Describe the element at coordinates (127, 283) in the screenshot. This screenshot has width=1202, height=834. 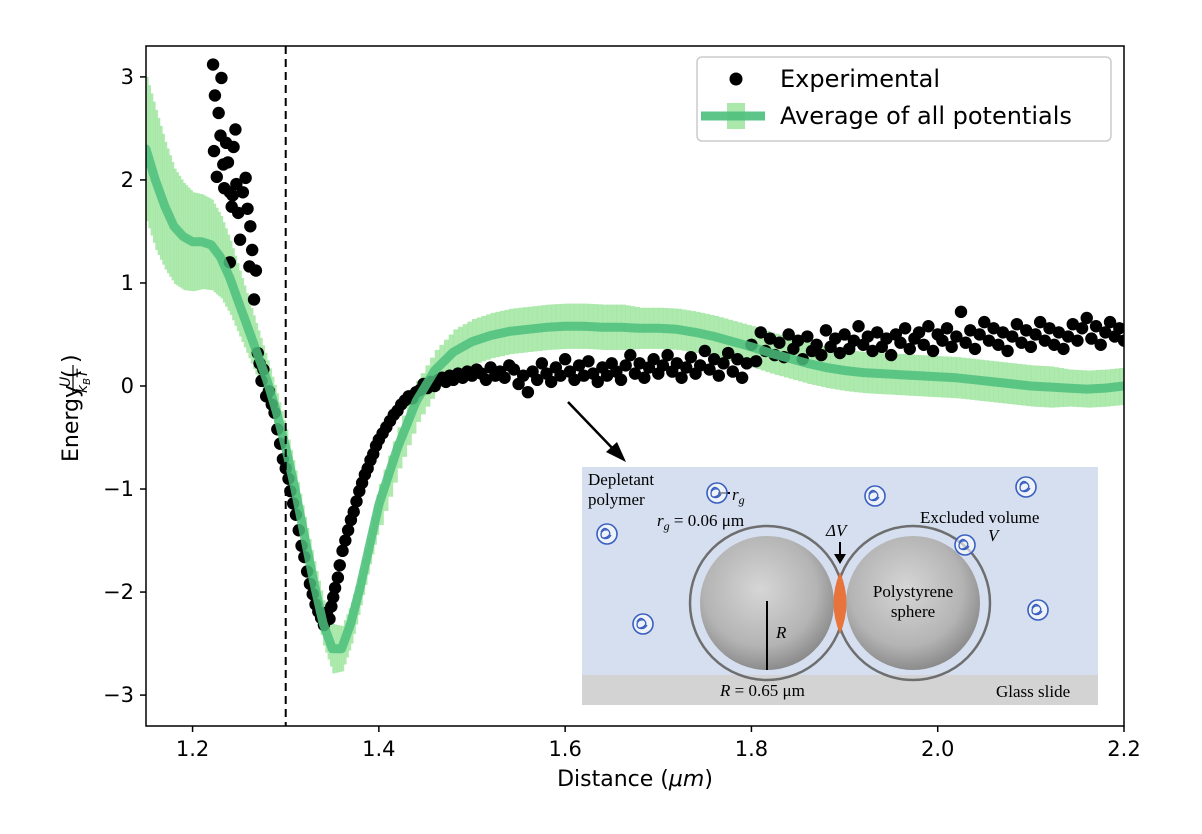
I see `y-tick-label: 1` at that location.